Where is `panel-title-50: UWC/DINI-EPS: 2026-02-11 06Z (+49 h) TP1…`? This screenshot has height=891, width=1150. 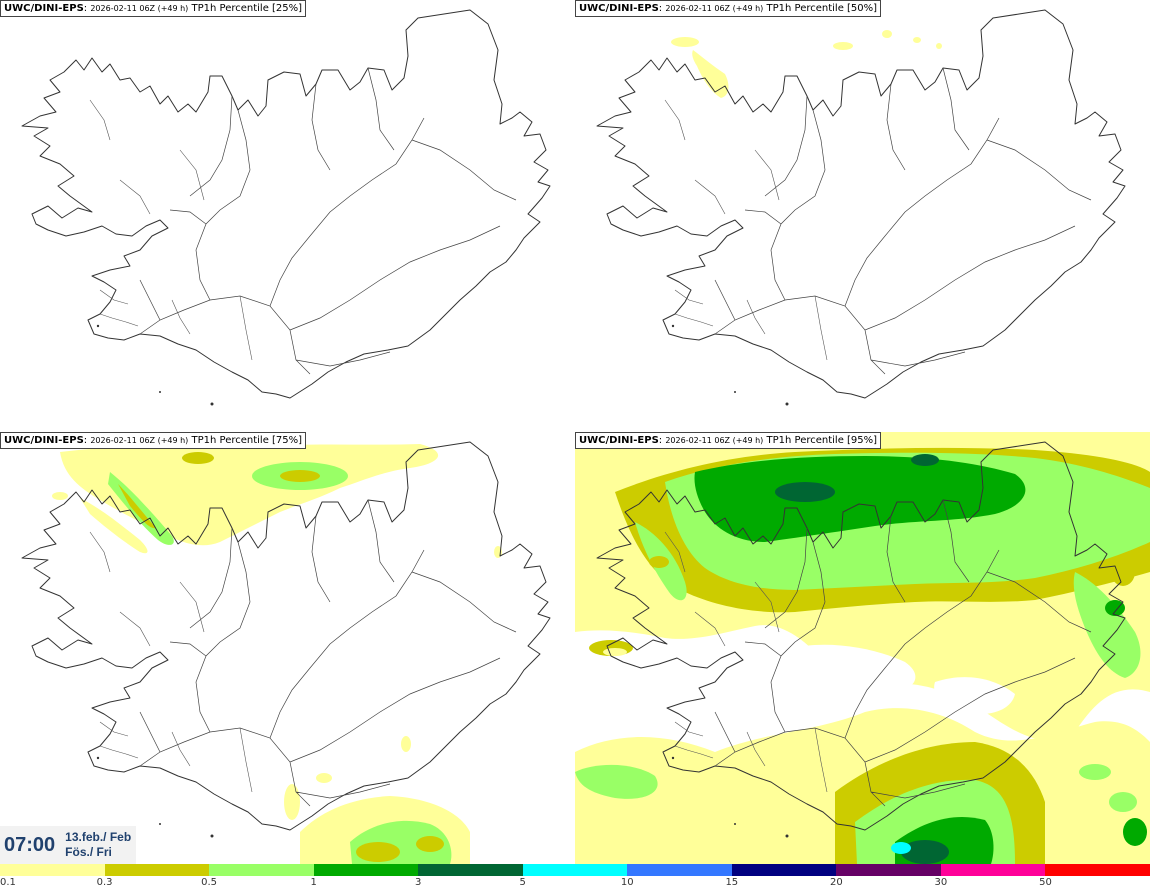
panel-title-50: UWC/DINI-EPS: 2026-02-11 06Z (+49 h) TP1… is located at coordinates (728, 8).